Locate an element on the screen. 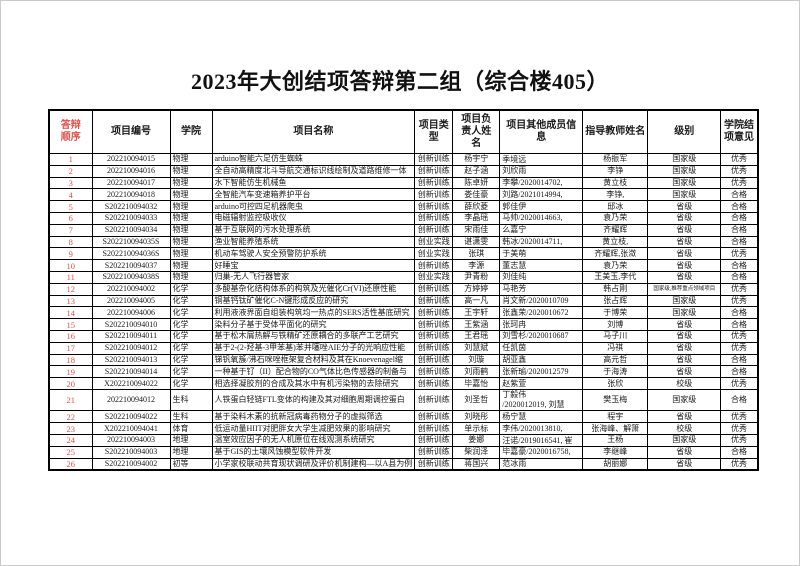  cell-leader: 宋雨佳 is located at coordinates (476, 230).